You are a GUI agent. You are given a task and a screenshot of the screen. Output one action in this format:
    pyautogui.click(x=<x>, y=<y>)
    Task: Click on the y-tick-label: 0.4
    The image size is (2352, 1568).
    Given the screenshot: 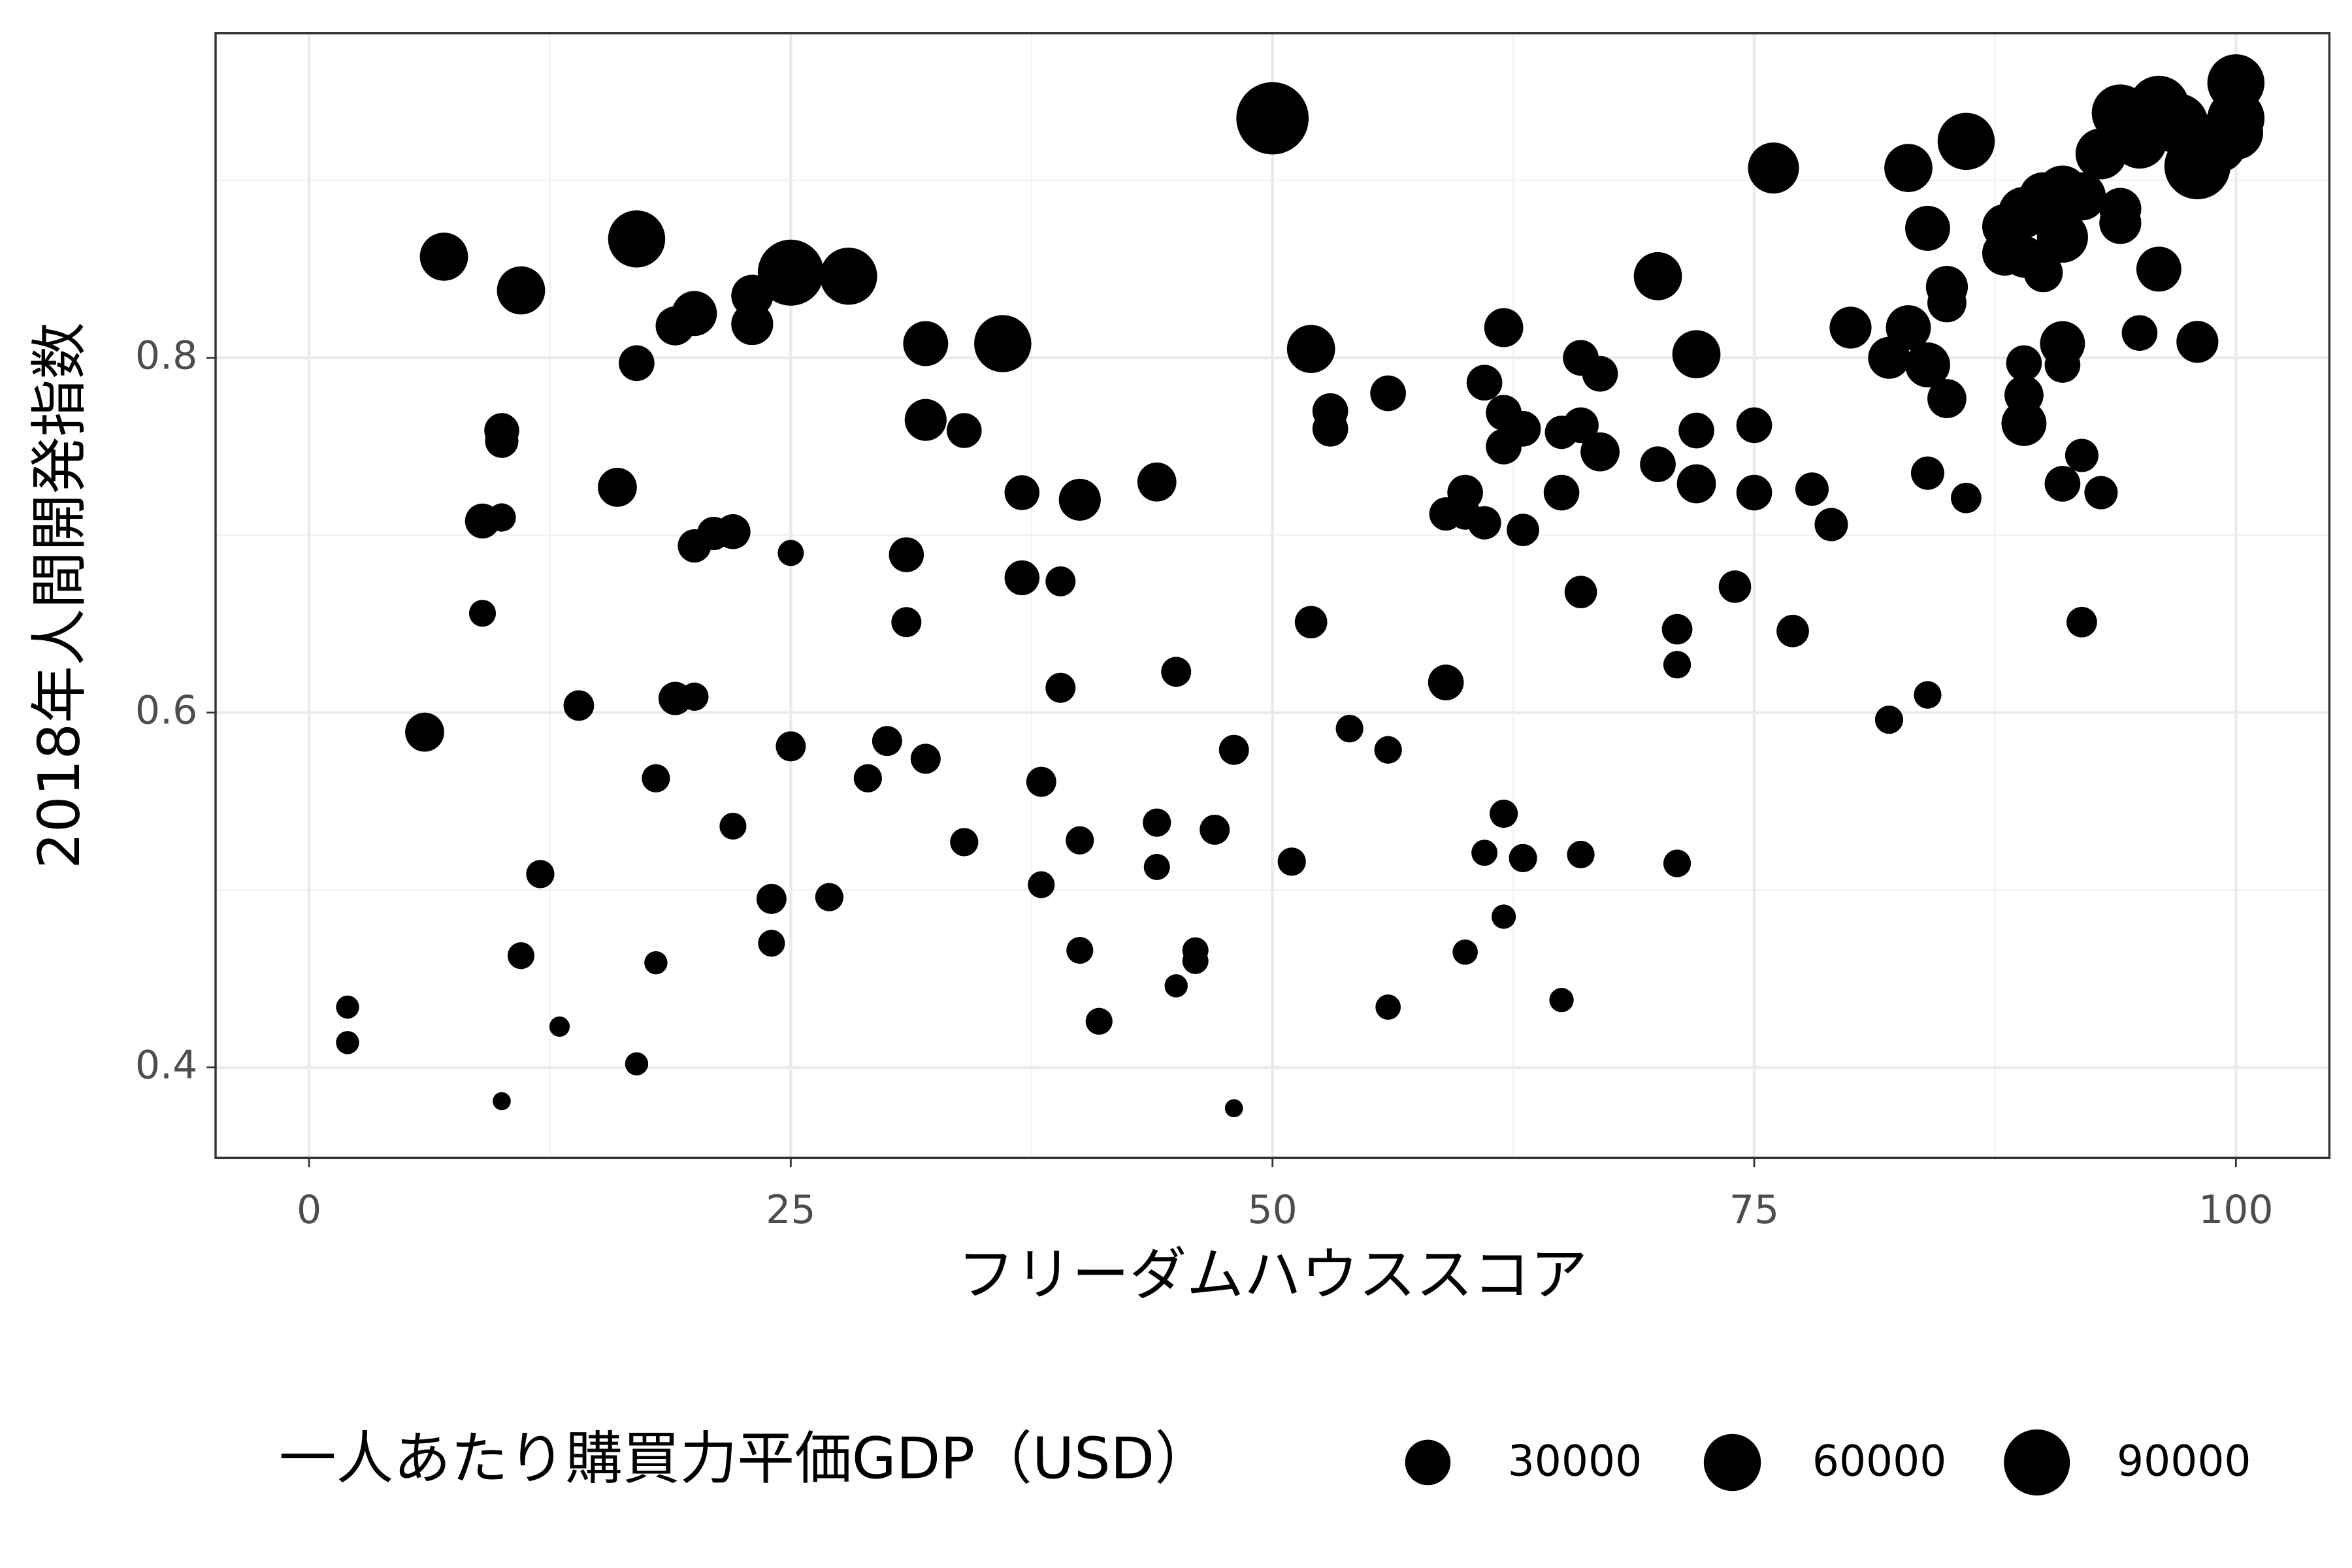 What is the action you would take?
    pyautogui.click(x=166, y=1065)
    